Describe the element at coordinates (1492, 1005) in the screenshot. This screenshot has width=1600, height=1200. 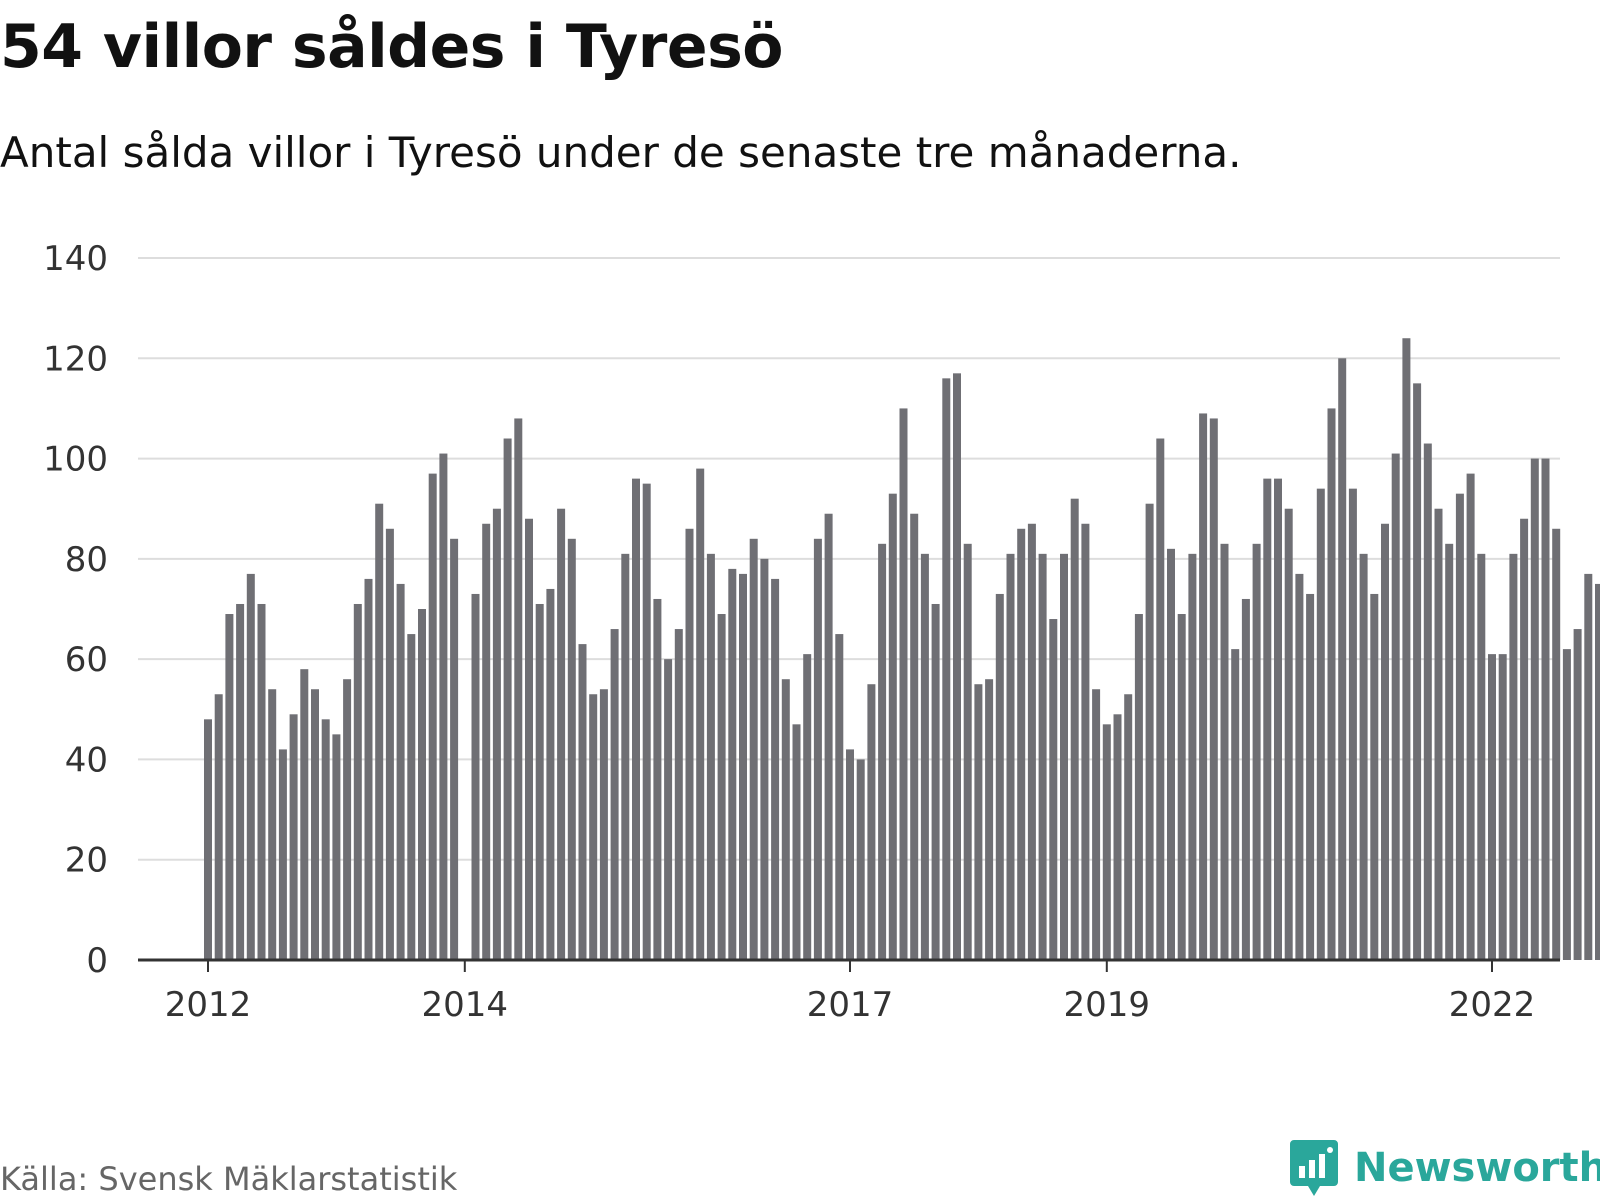
I see `x-tick-label: 2022` at that location.